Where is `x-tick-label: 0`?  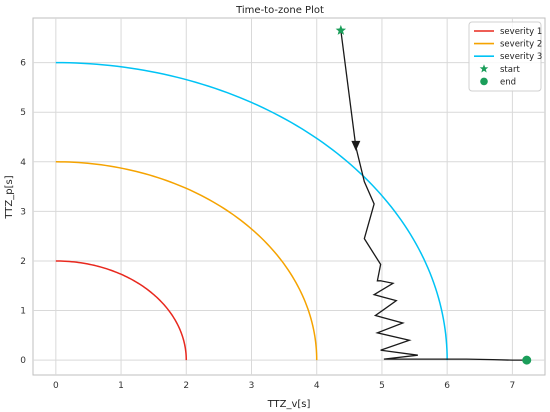 x-tick-label: 0 is located at coordinates (56, 386).